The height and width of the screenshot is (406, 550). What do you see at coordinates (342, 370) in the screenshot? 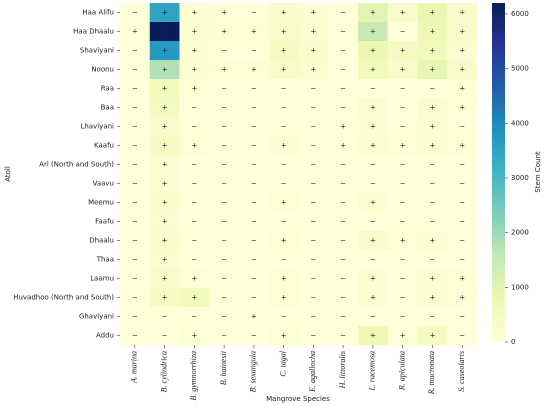
I see `x-tick-label: H. littoralis` at bounding box center [342, 370].